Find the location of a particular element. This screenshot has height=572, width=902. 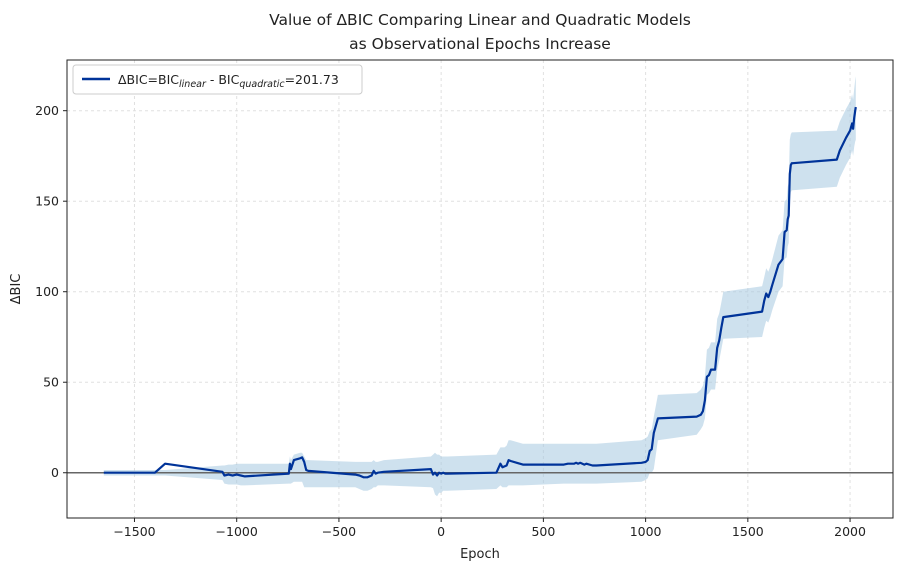

legend-label: ΔBIC=BIClinear - BICquadratic=201.73 is located at coordinates (228, 81).